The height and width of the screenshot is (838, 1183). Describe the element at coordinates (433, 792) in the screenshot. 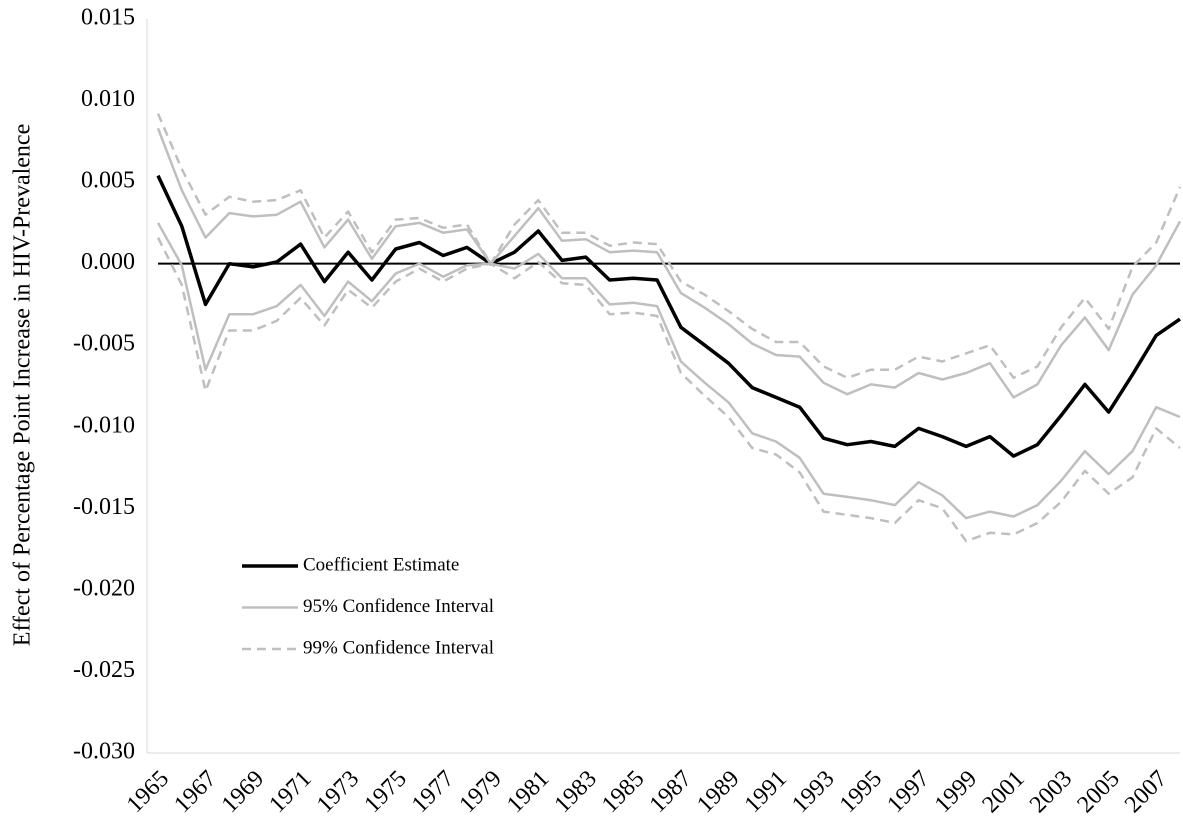

I see `x-tick-label: 1977` at that location.